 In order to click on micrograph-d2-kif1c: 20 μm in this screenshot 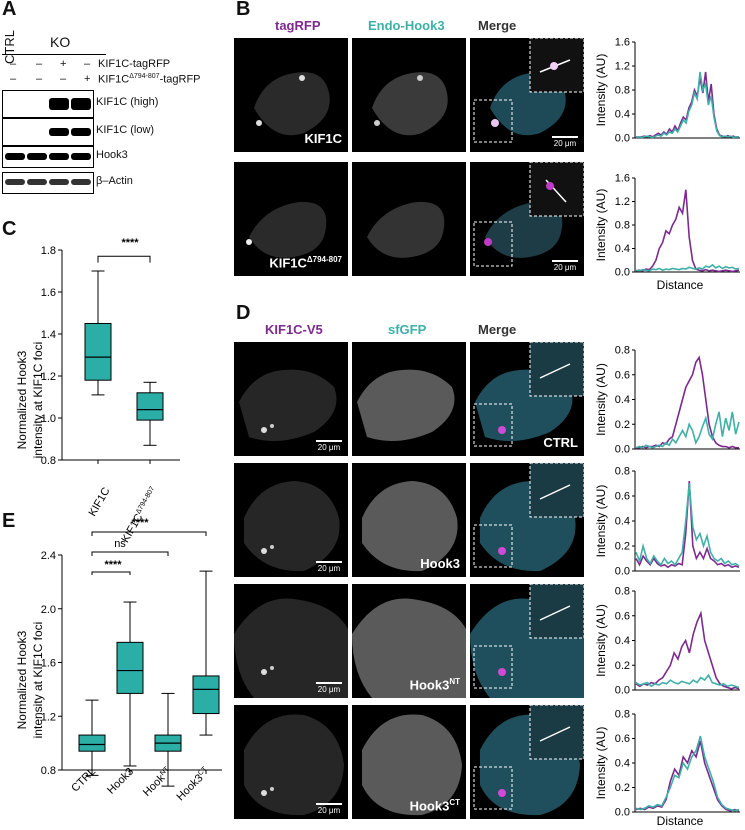, I will do `click(291, 520)`.